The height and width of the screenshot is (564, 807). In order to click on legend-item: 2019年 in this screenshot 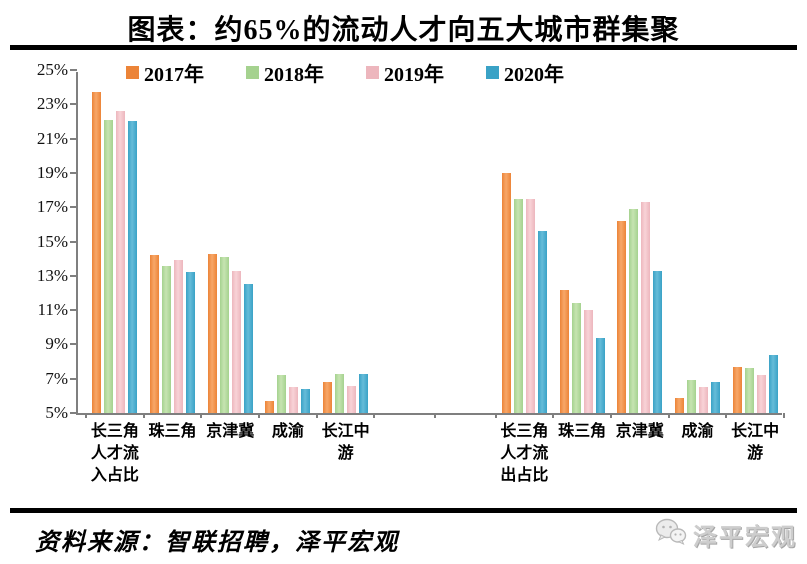, I will do `click(405, 72)`.